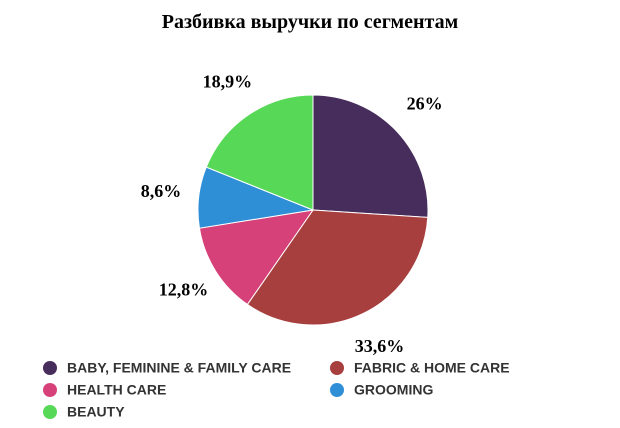 The height and width of the screenshot is (428, 620). Describe the element at coordinates (96, 412) in the screenshot. I see `legend-label: BEAUTY` at that location.